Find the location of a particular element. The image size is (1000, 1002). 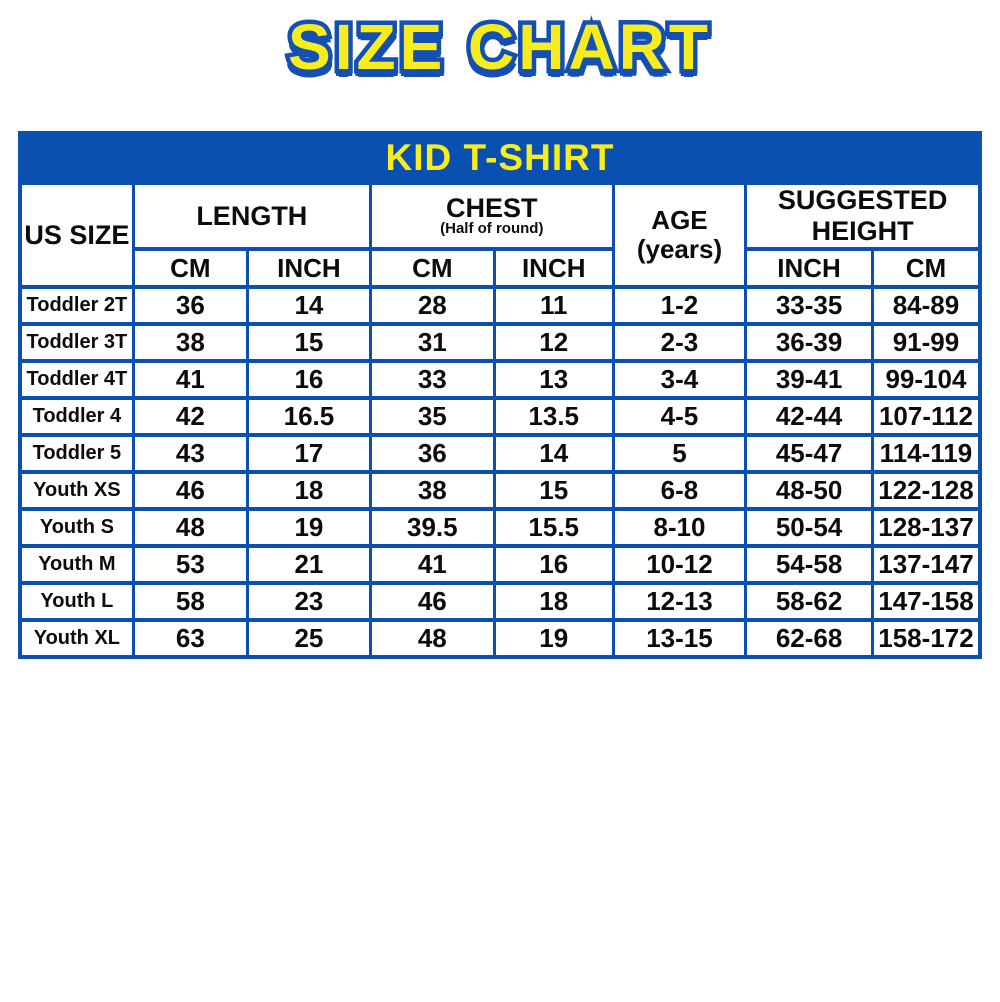

age-value: 13-15 is located at coordinates (679, 638).